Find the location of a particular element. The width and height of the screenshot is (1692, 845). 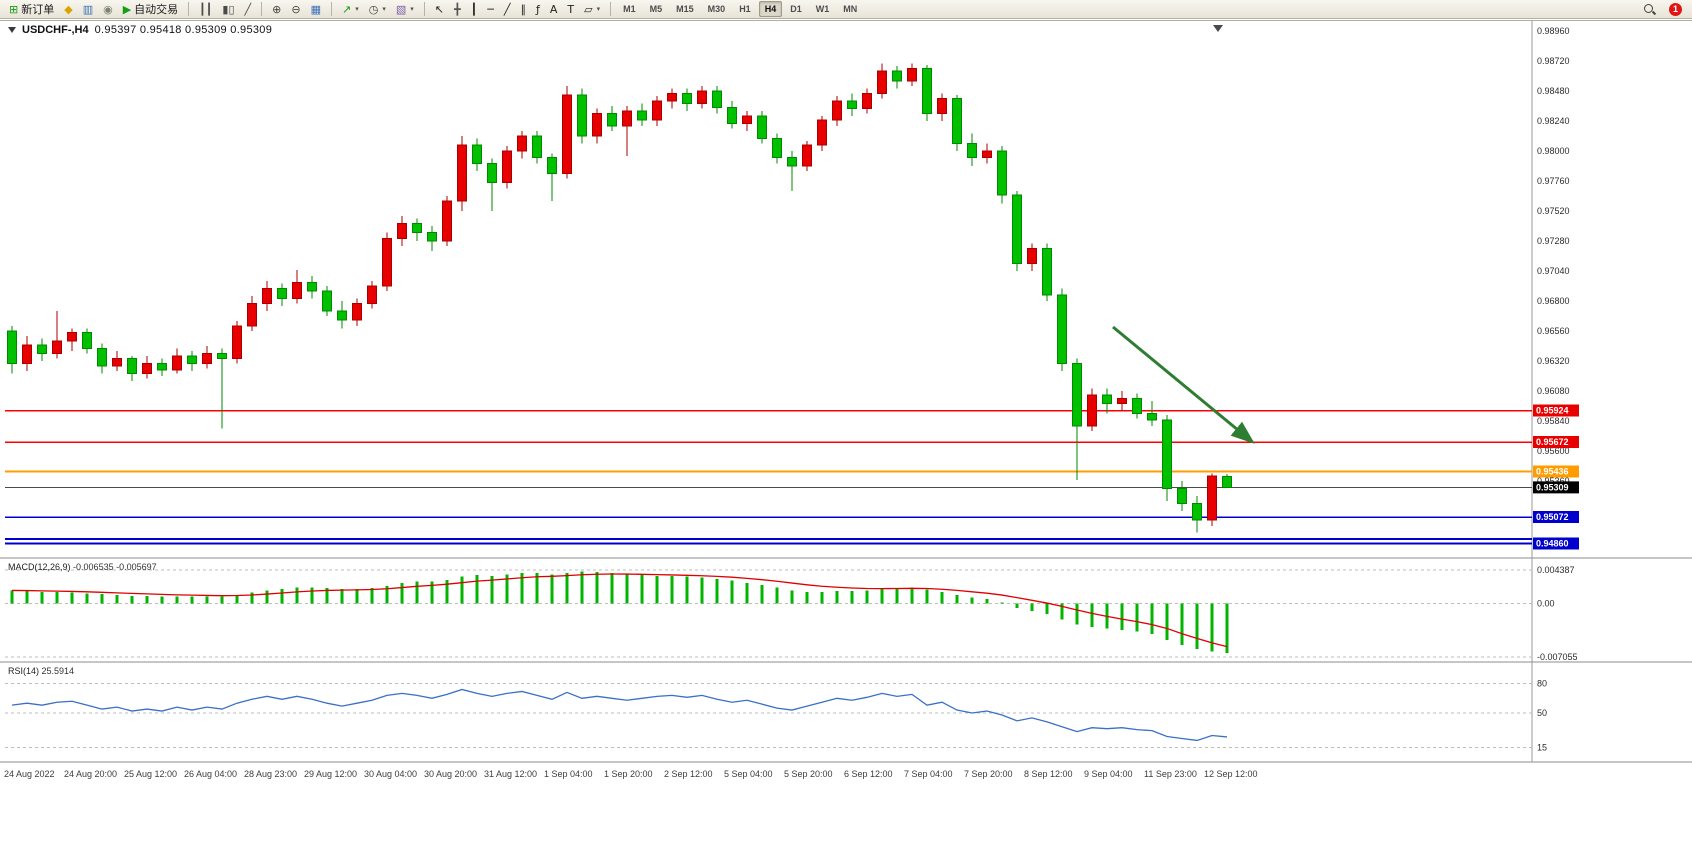

horizontal-line-icon: ─ is located at coordinates (490, 9).